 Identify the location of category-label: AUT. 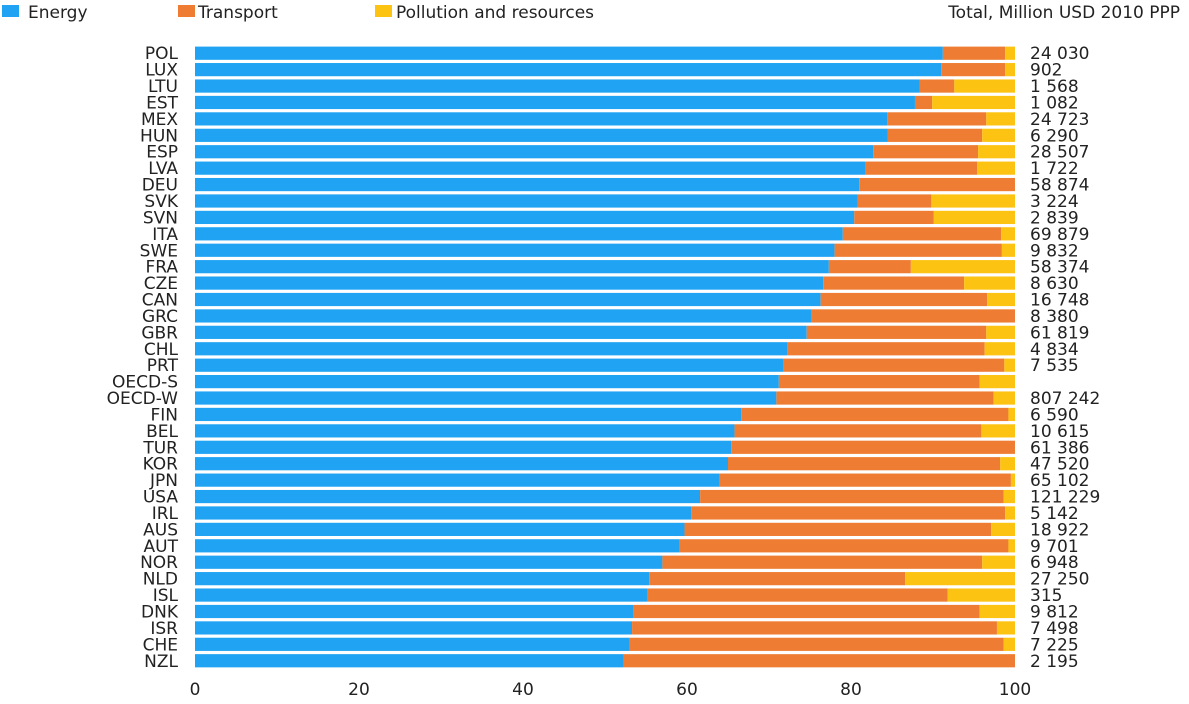
(161, 547).